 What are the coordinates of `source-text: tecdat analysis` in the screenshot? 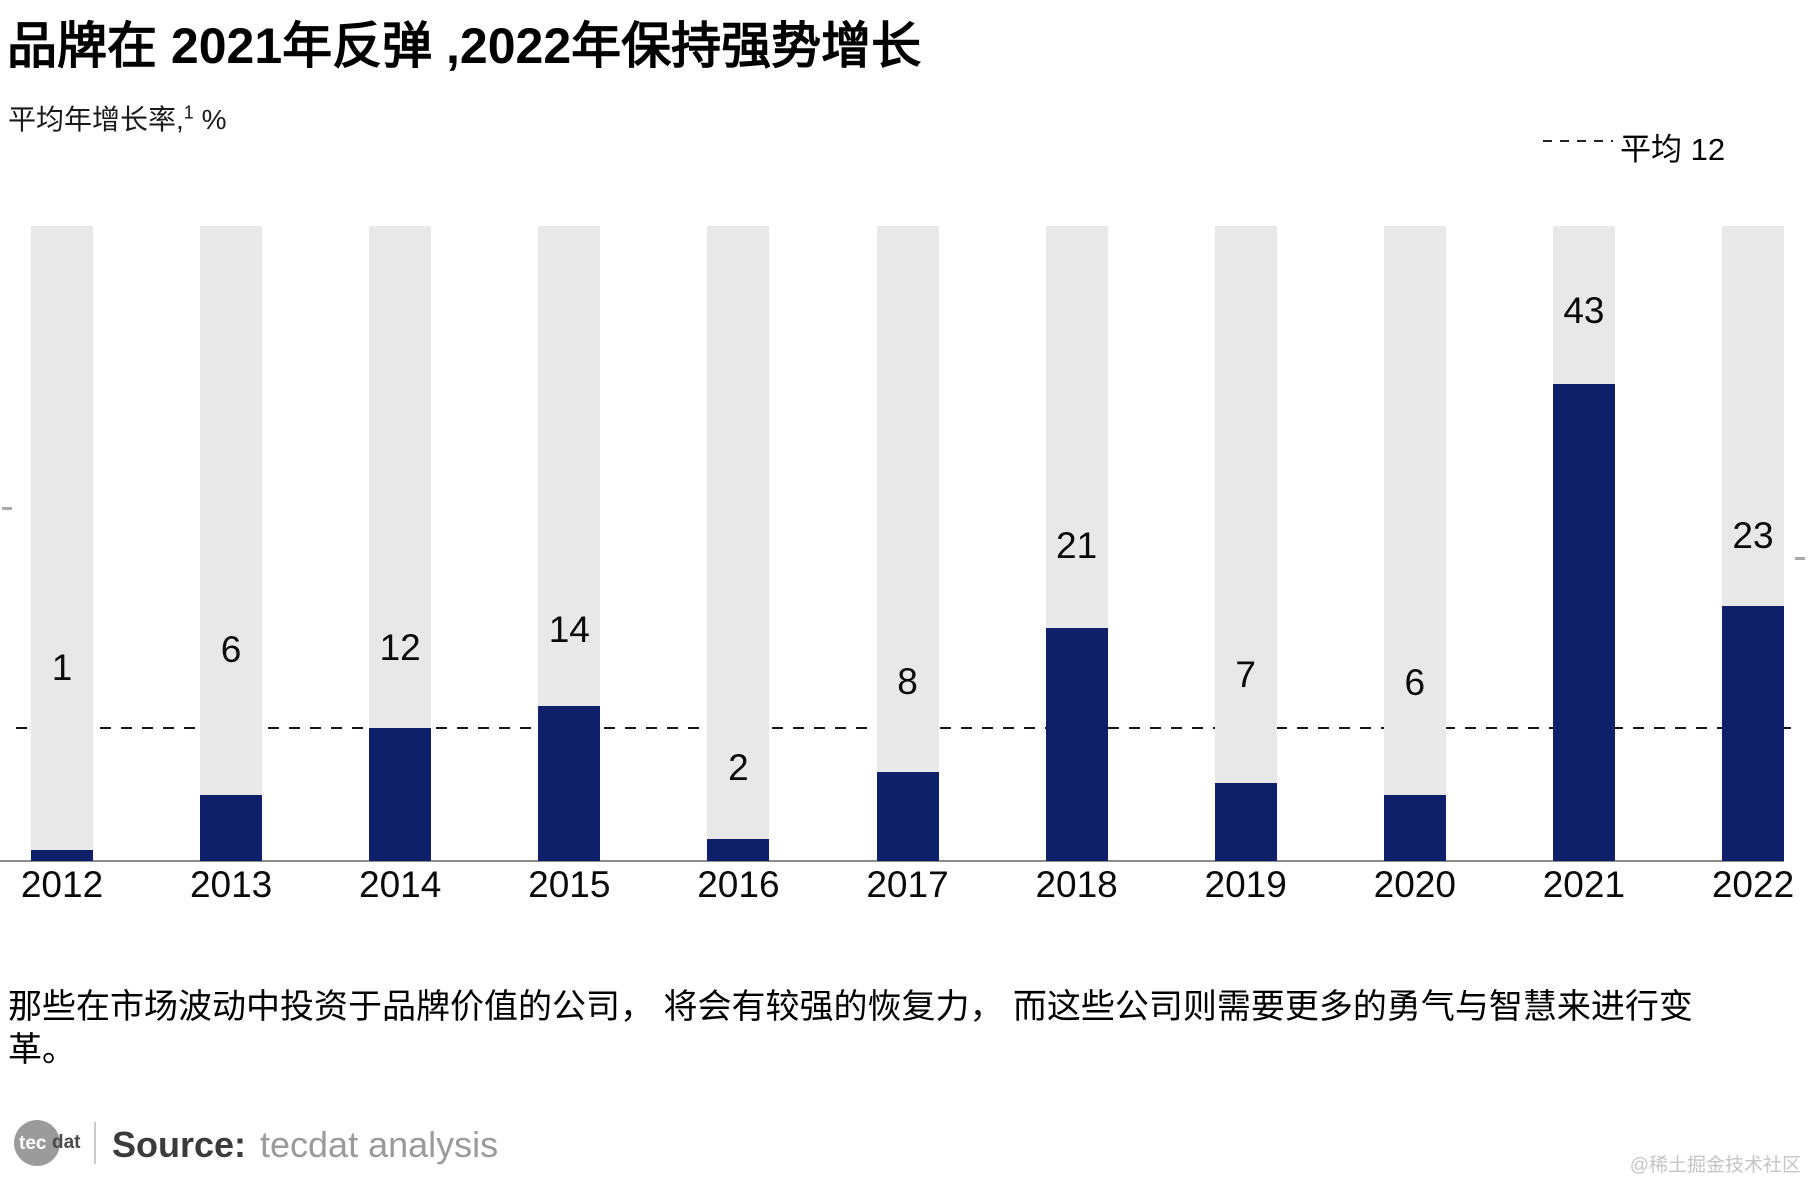 It's located at (379, 1144).